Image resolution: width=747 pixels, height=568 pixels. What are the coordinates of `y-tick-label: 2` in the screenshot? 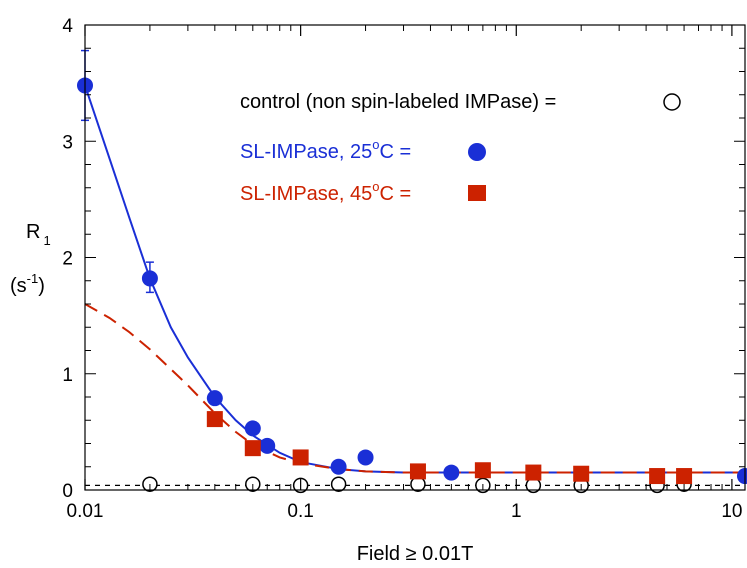 It's located at (67, 259).